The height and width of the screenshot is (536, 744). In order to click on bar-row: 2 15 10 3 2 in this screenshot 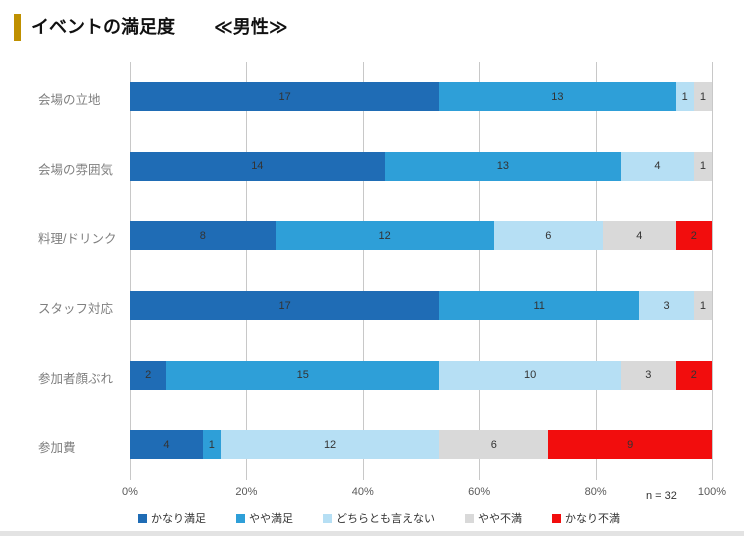, I will do `click(421, 375)`.